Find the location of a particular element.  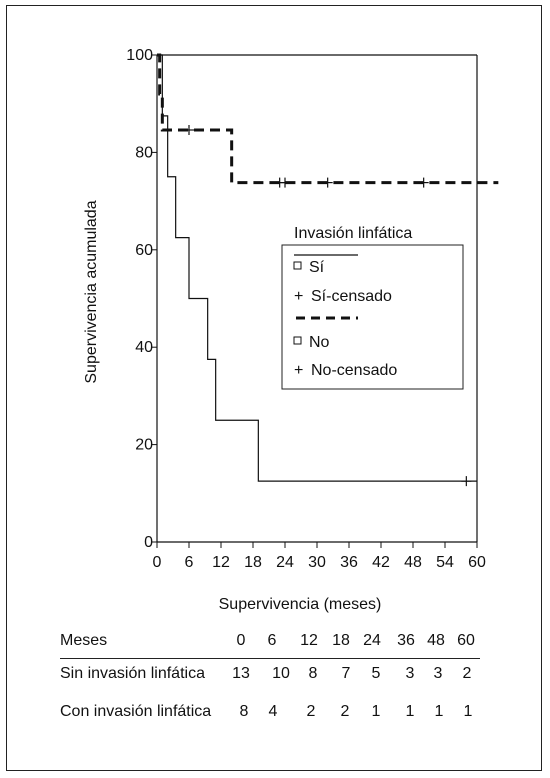

risk-table-header-label: Meses is located at coordinates (84, 640).